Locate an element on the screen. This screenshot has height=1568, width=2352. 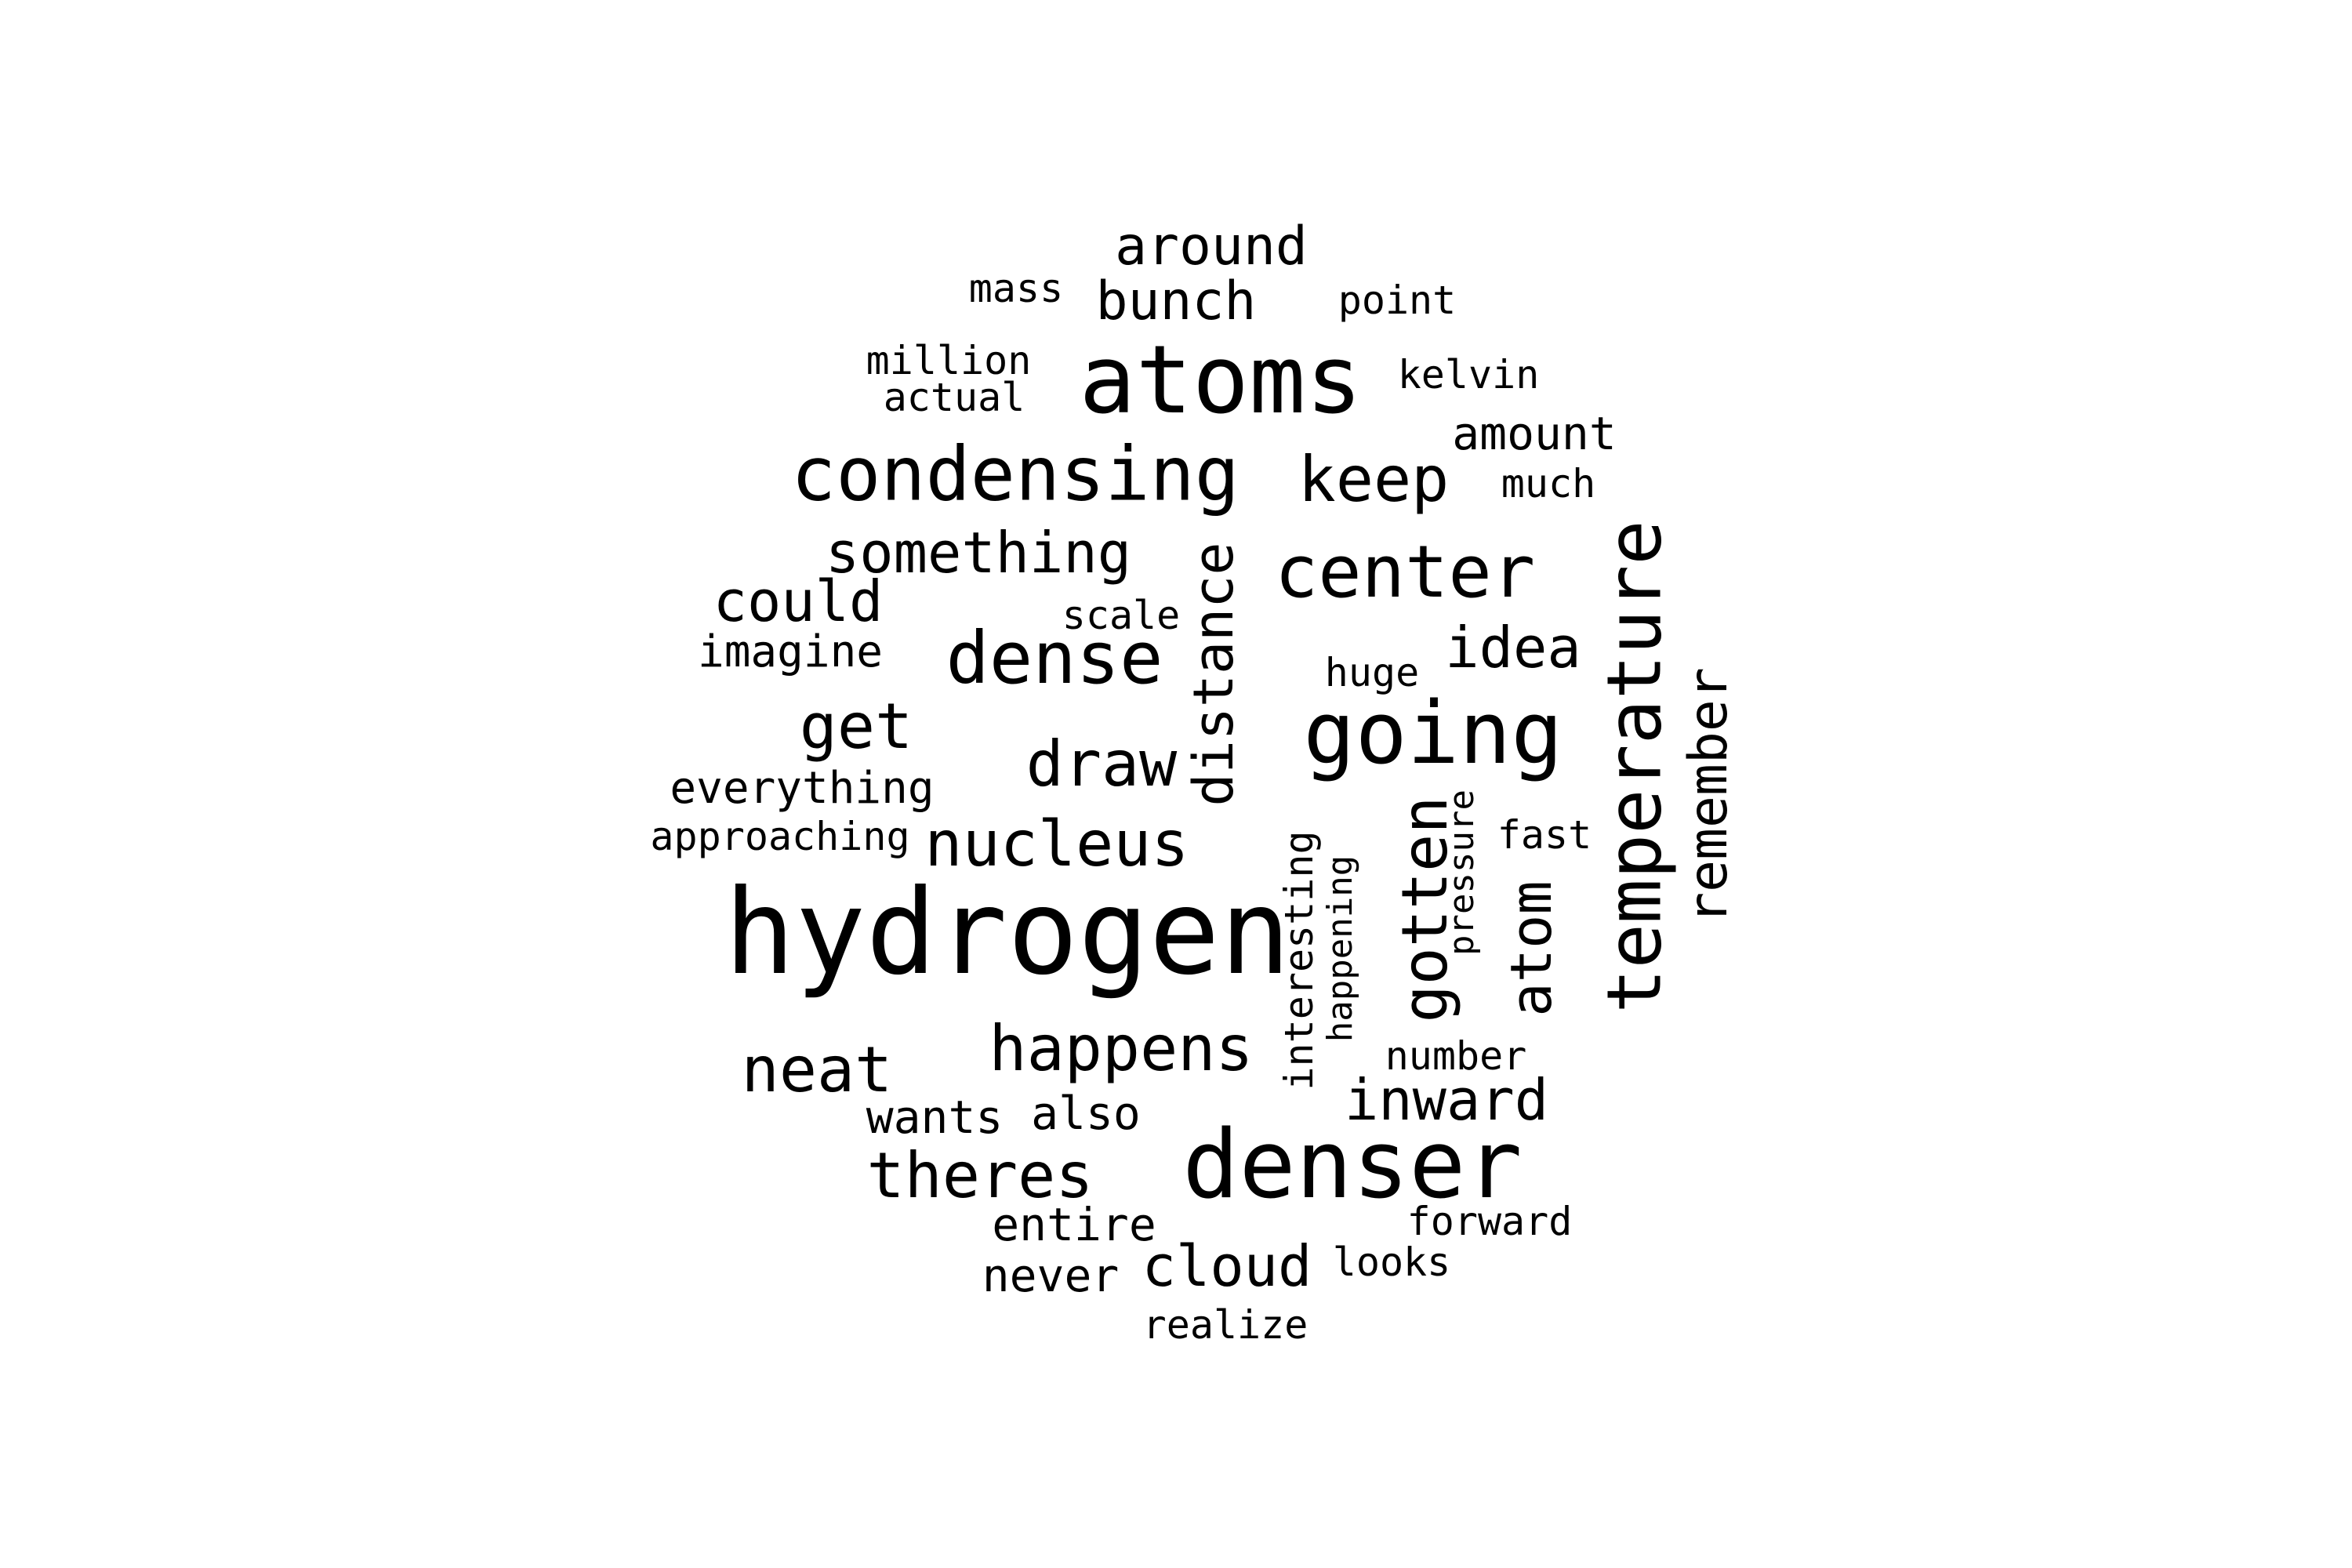
word-denser: denser is located at coordinates (1352, 1165).